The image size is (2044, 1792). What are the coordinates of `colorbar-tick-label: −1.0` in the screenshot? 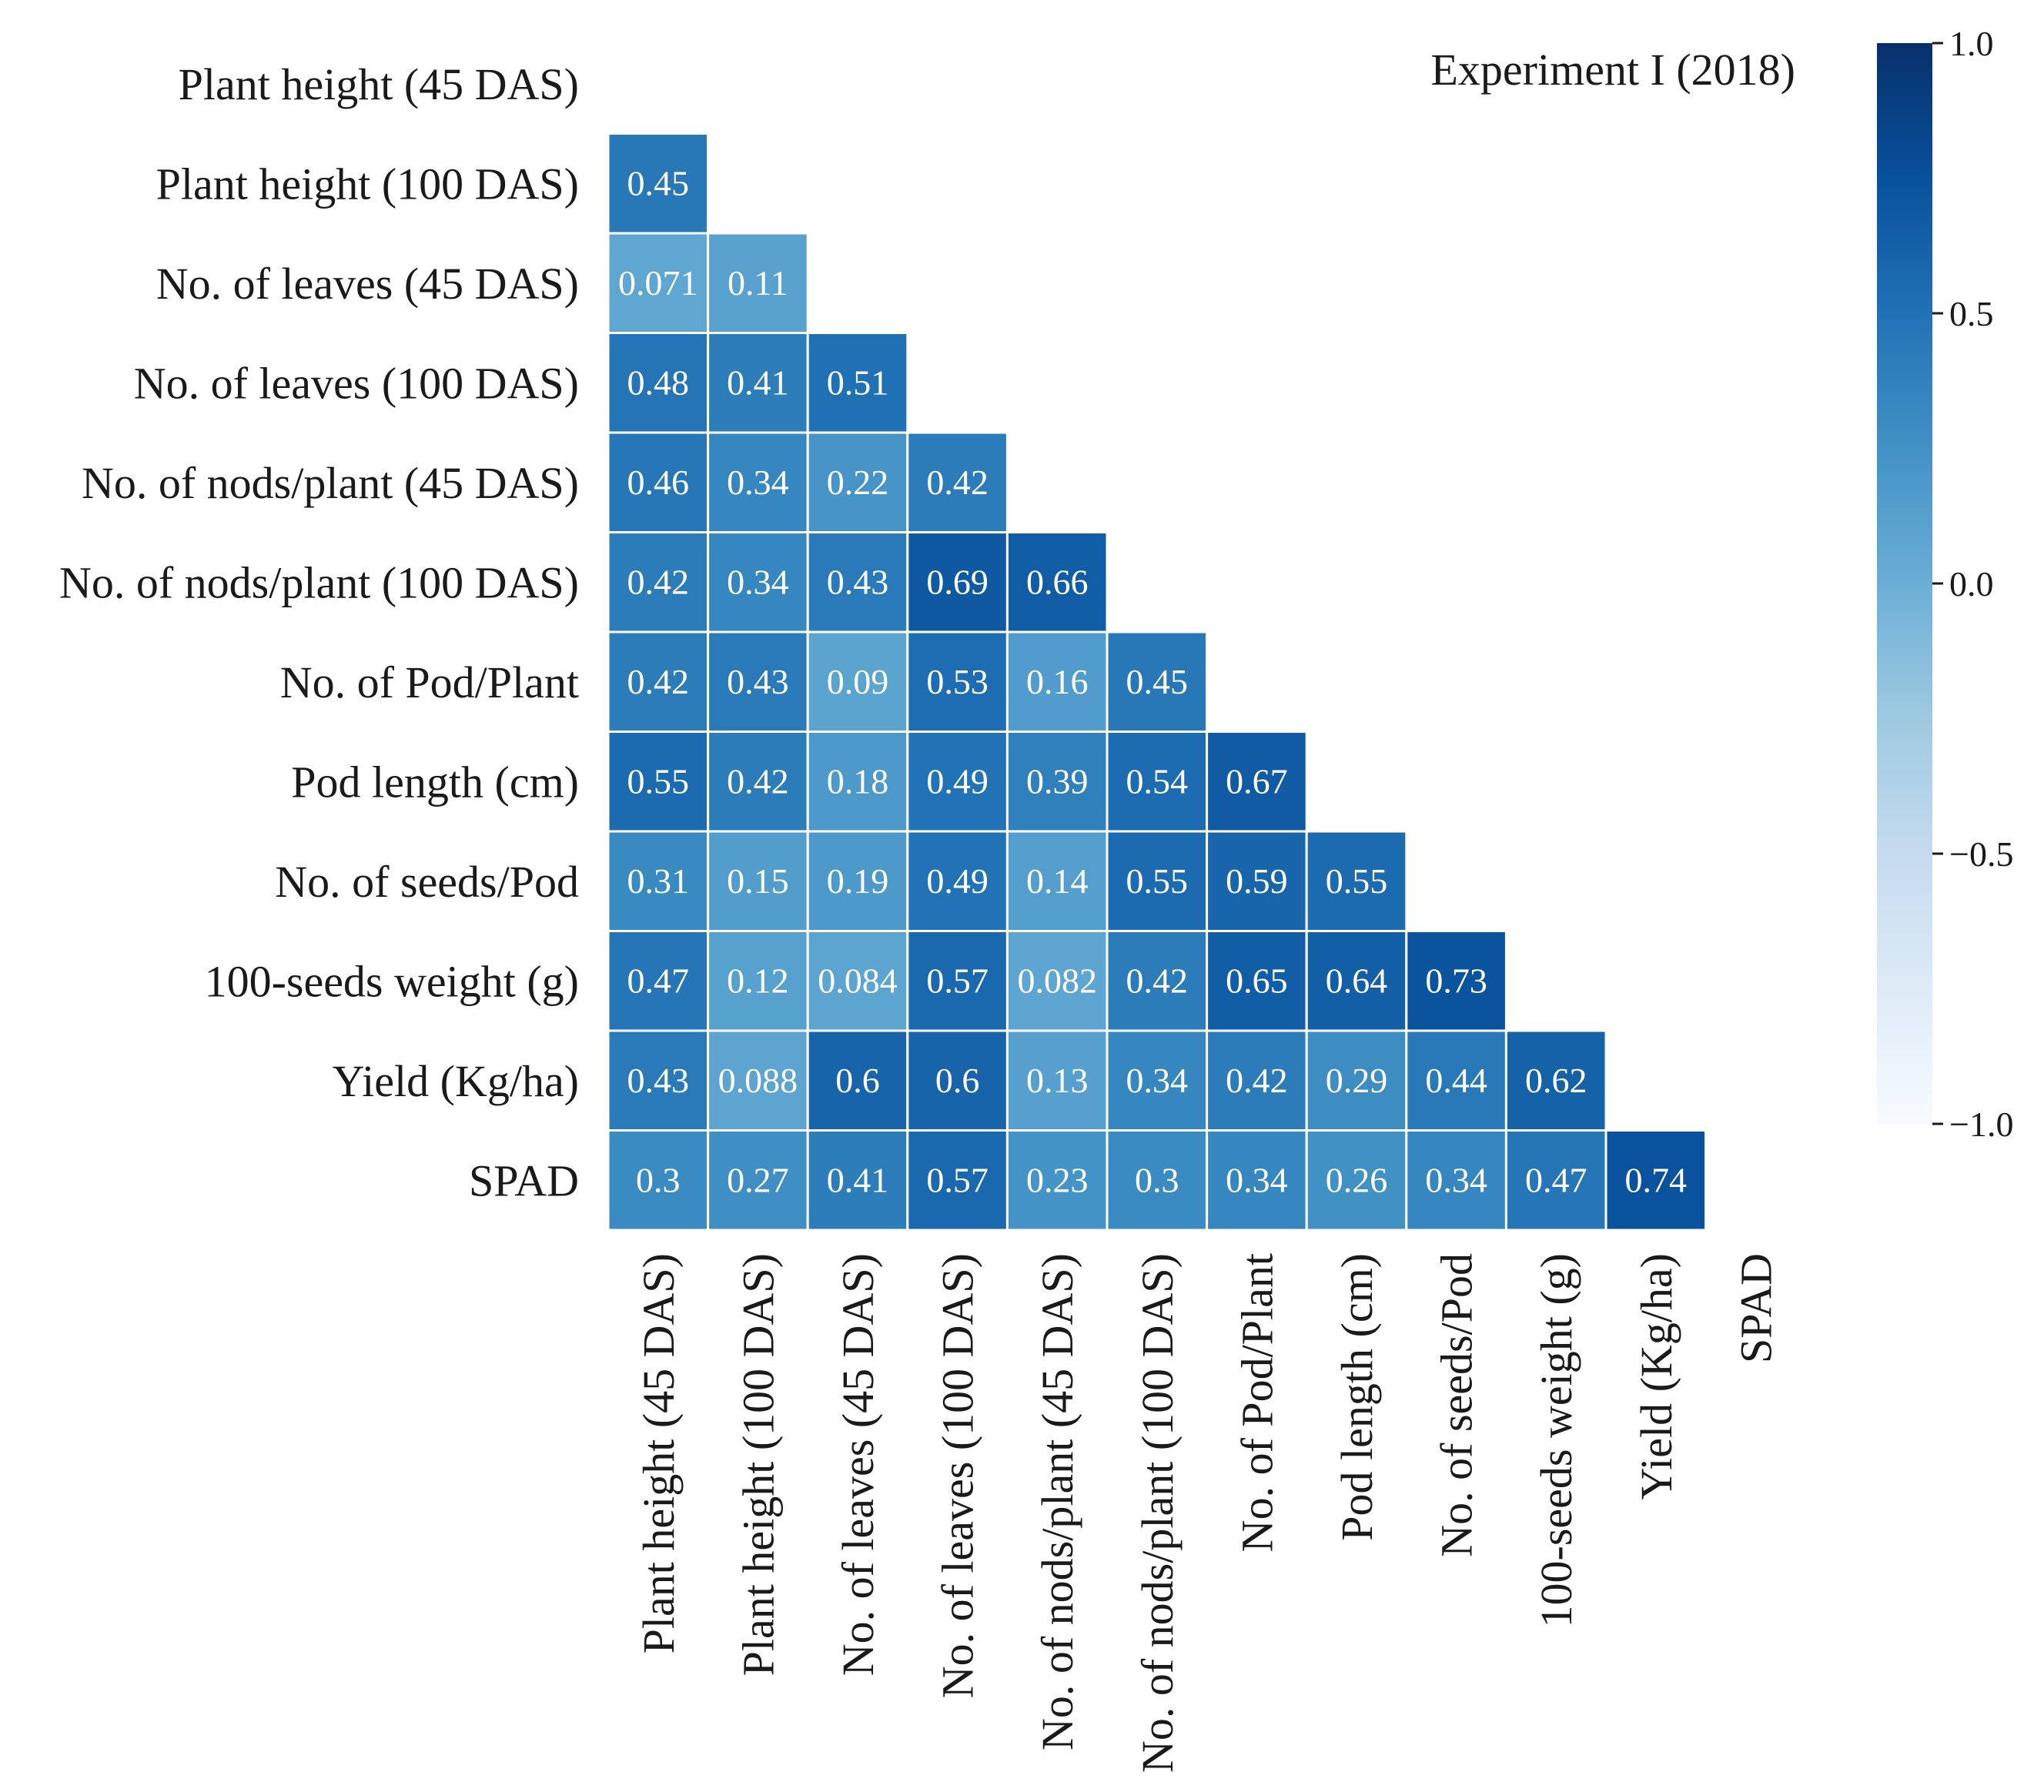 It's located at (1981, 1124).